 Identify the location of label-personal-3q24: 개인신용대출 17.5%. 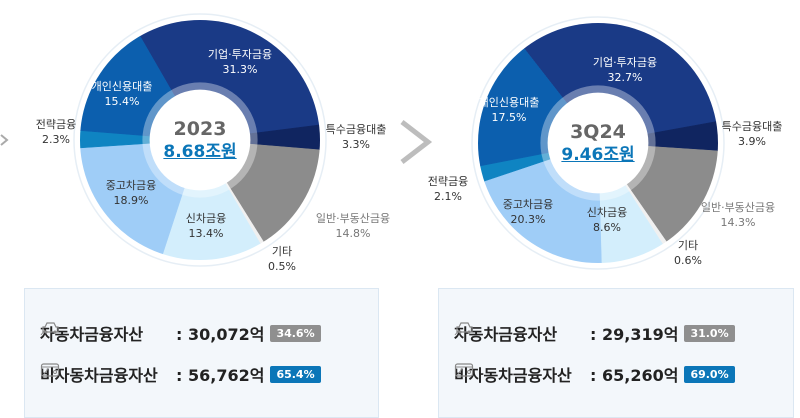
(509, 110).